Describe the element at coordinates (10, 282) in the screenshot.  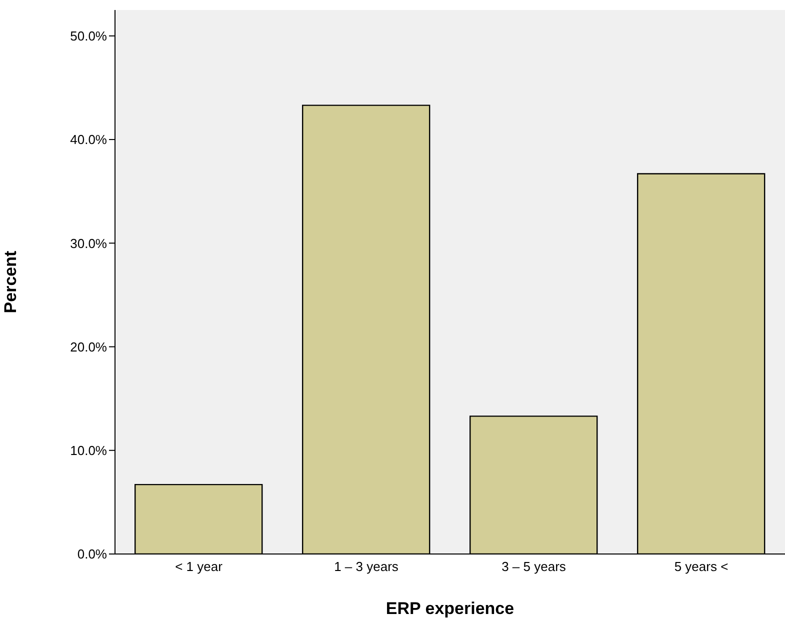
I see `y-axis-title: Percent` at that location.